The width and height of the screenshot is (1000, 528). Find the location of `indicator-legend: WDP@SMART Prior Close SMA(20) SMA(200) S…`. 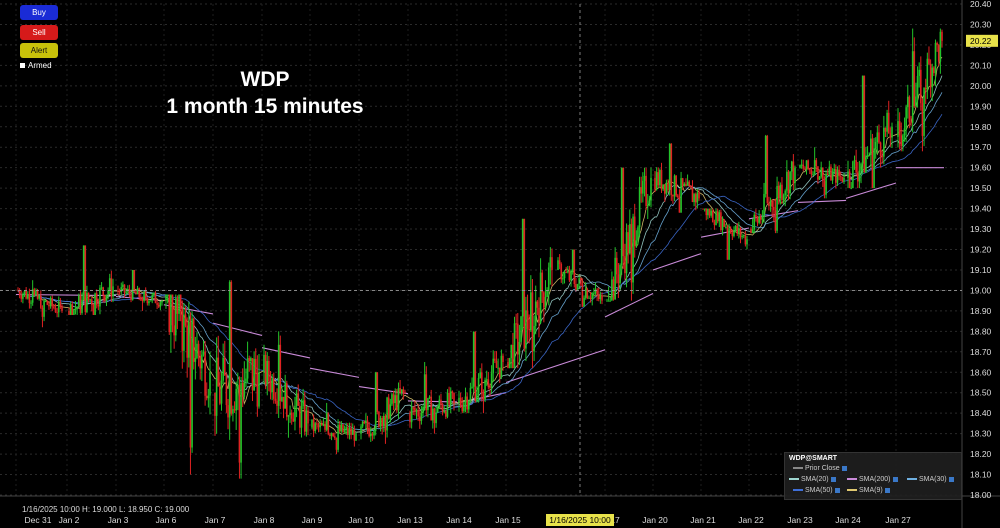

indicator-legend: WDP@SMART Prior Close SMA(20) SMA(200) S… is located at coordinates (873, 476).